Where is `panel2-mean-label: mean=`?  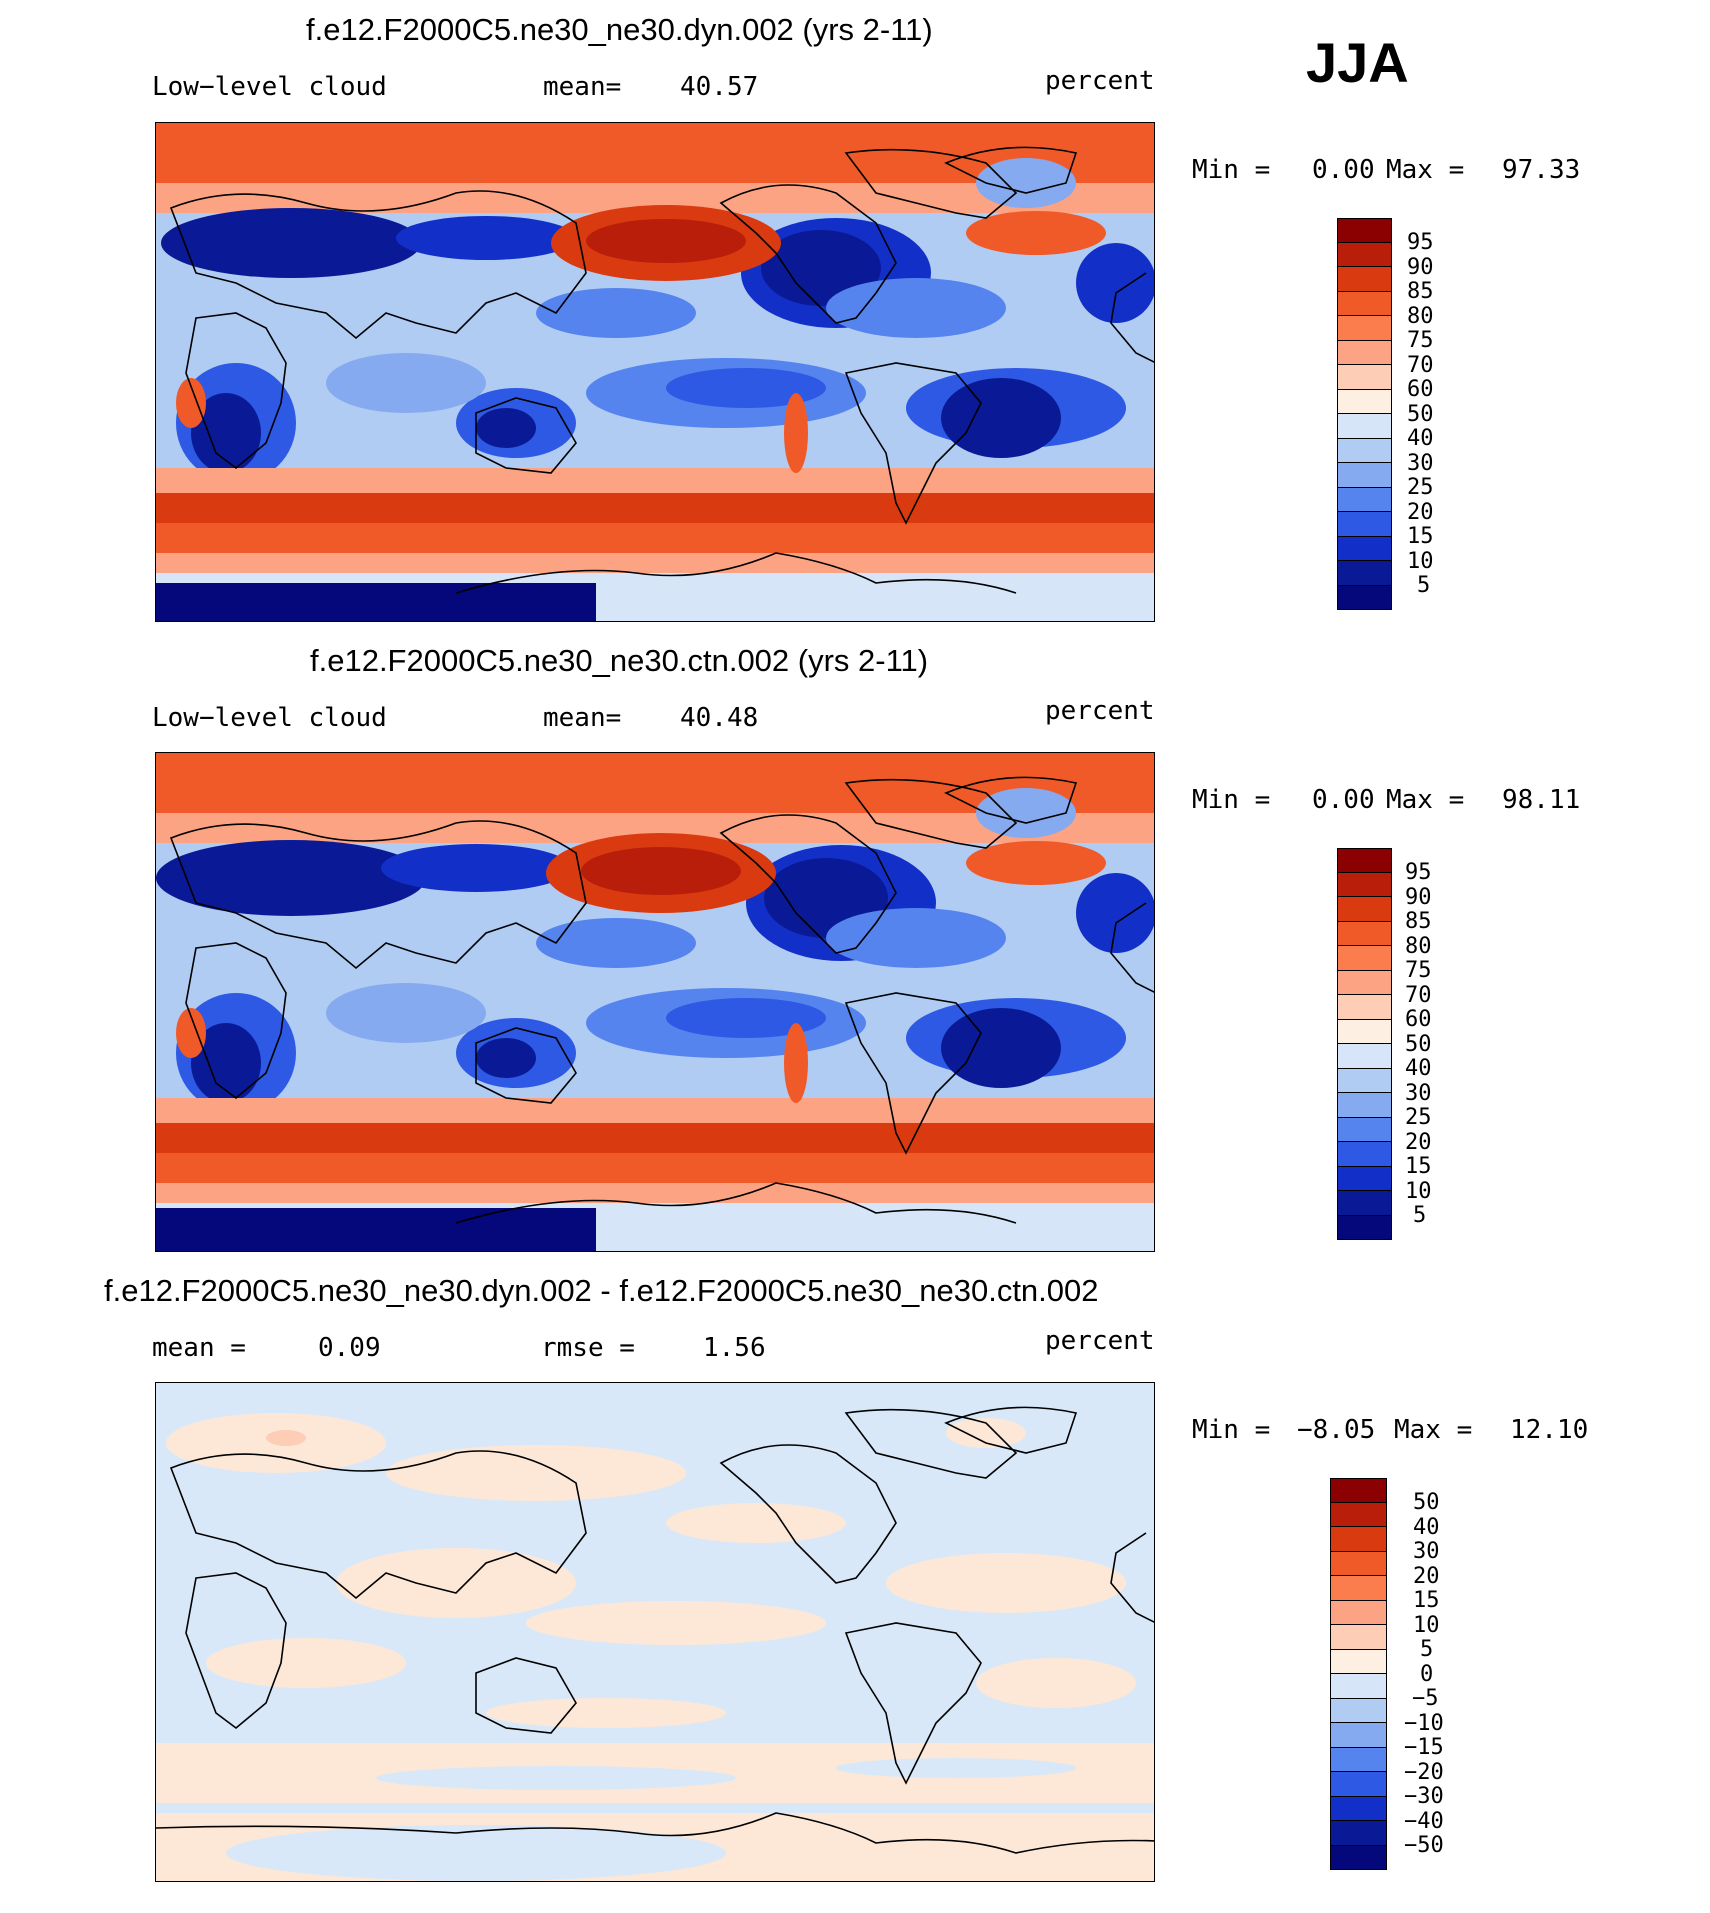
panel2-mean-label: mean= is located at coordinates (582, 718).